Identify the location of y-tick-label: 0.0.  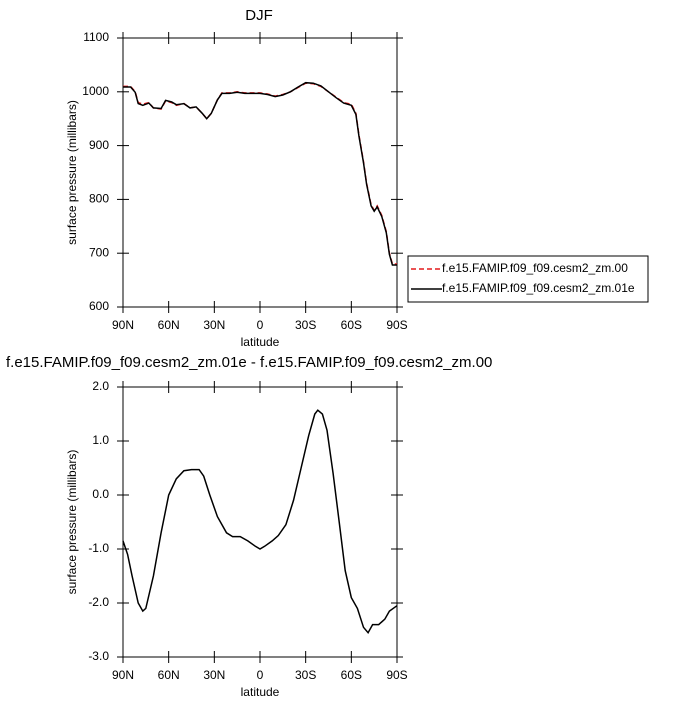
(100, 494).